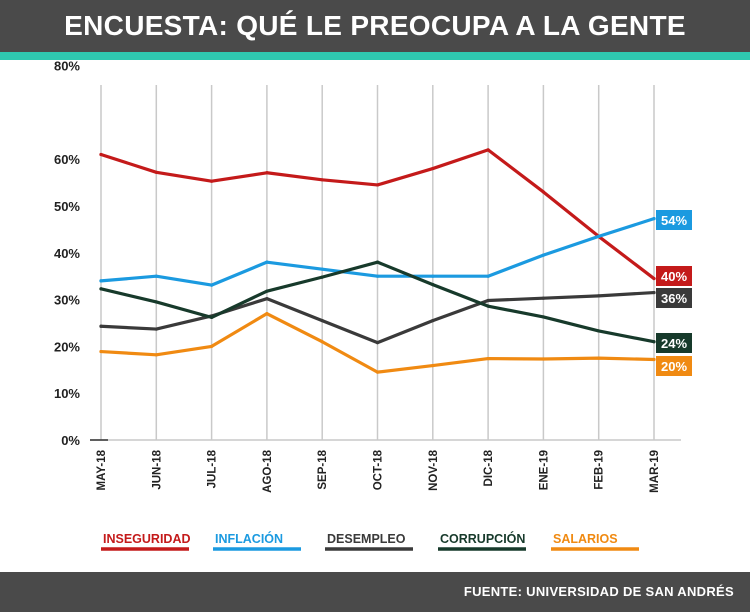 This screenshot has width=750, height=612. I want to click on x-tick-label-oct-18: OCT-18, so click(379, 469).